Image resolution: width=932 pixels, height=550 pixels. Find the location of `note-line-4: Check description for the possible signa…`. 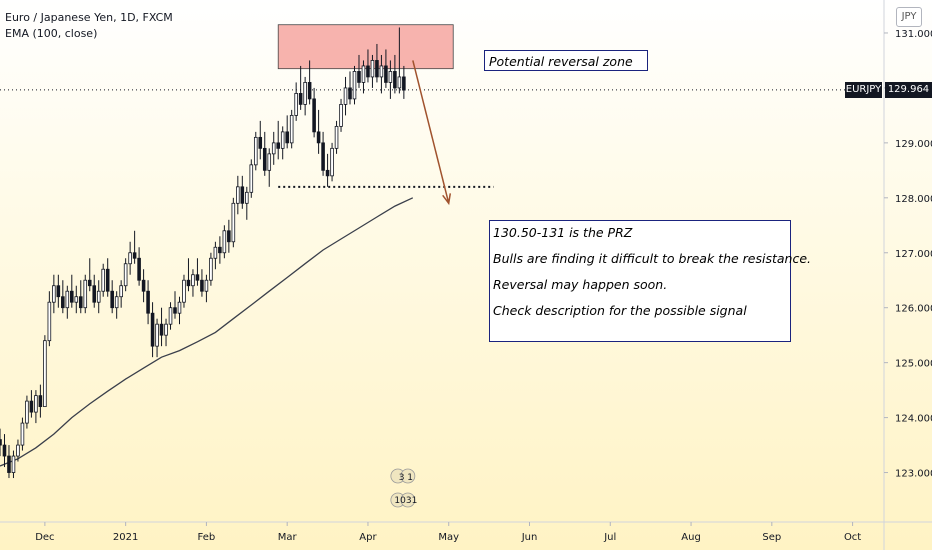

note-line-4: Check description for the possible signa… is located at coordinates (620, 310).